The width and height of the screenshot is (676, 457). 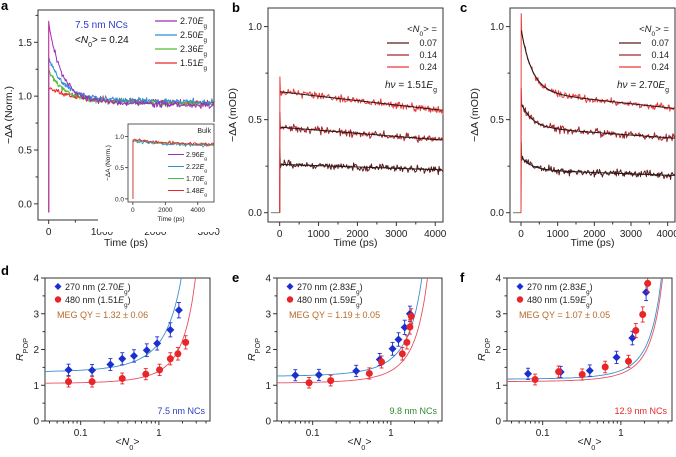 What do you see at coordinates (108, 163) in the screenshot?
I see `inset-y-axis-label: −ΔA (Norm.)` at bounding box center [108, 163].